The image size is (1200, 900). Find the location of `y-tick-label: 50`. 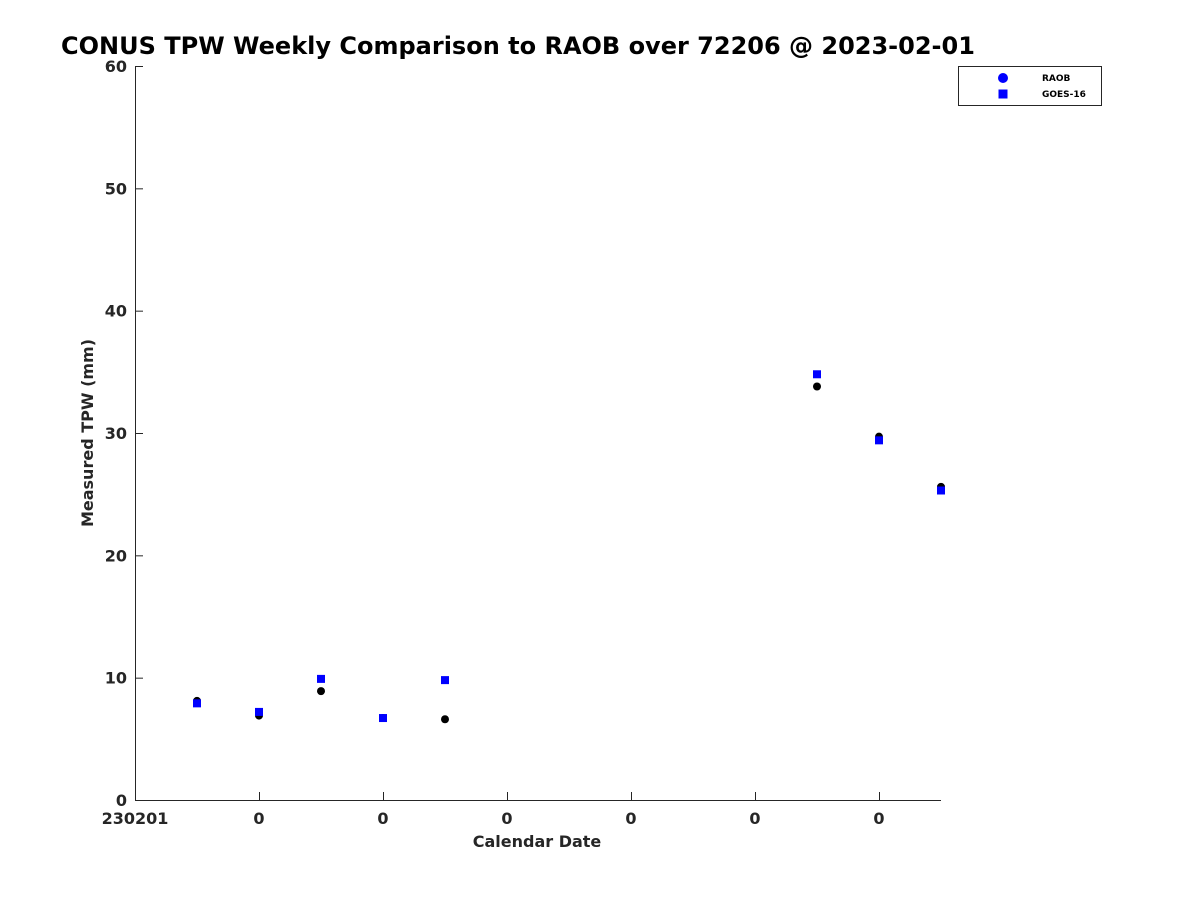

y-tick-label: 50 is located at coordinates (116, 188).